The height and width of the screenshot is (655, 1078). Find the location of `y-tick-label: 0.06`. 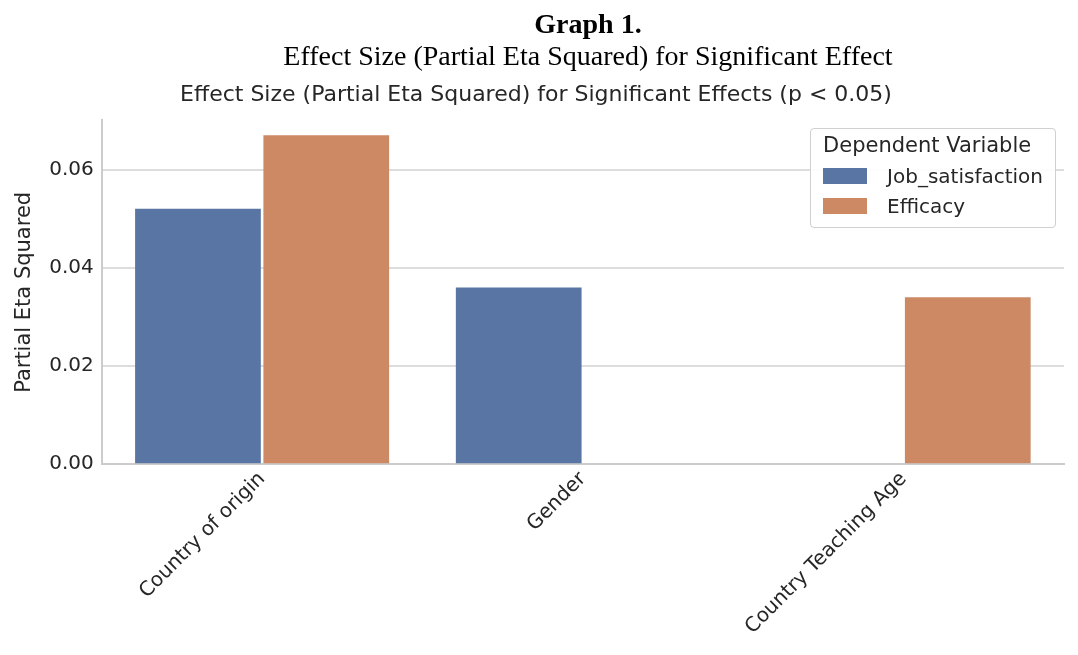

y-tick-label: 0.06 is located at coordinates (71, 167).